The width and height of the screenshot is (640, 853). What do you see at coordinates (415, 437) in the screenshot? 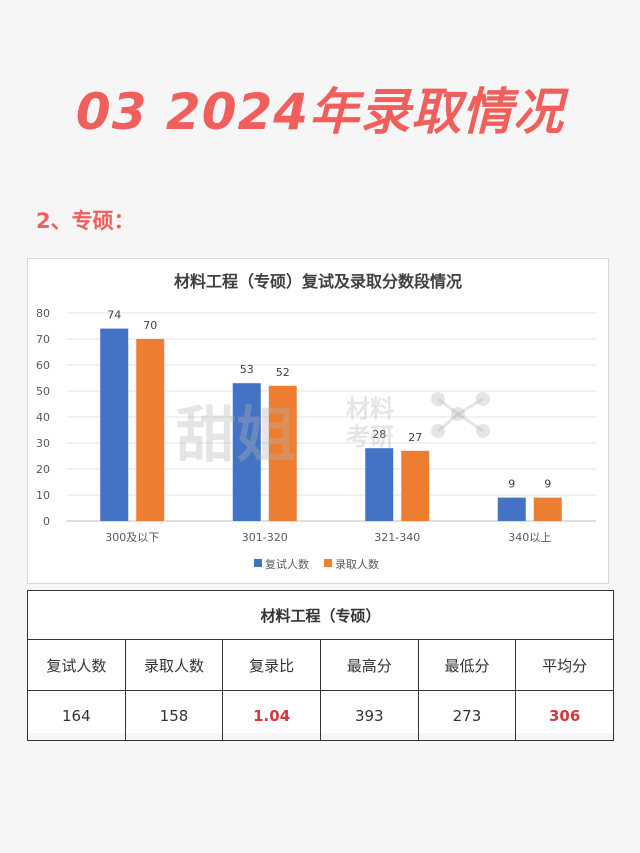
I see `data-label: 27` at bounding box center [415, 437].